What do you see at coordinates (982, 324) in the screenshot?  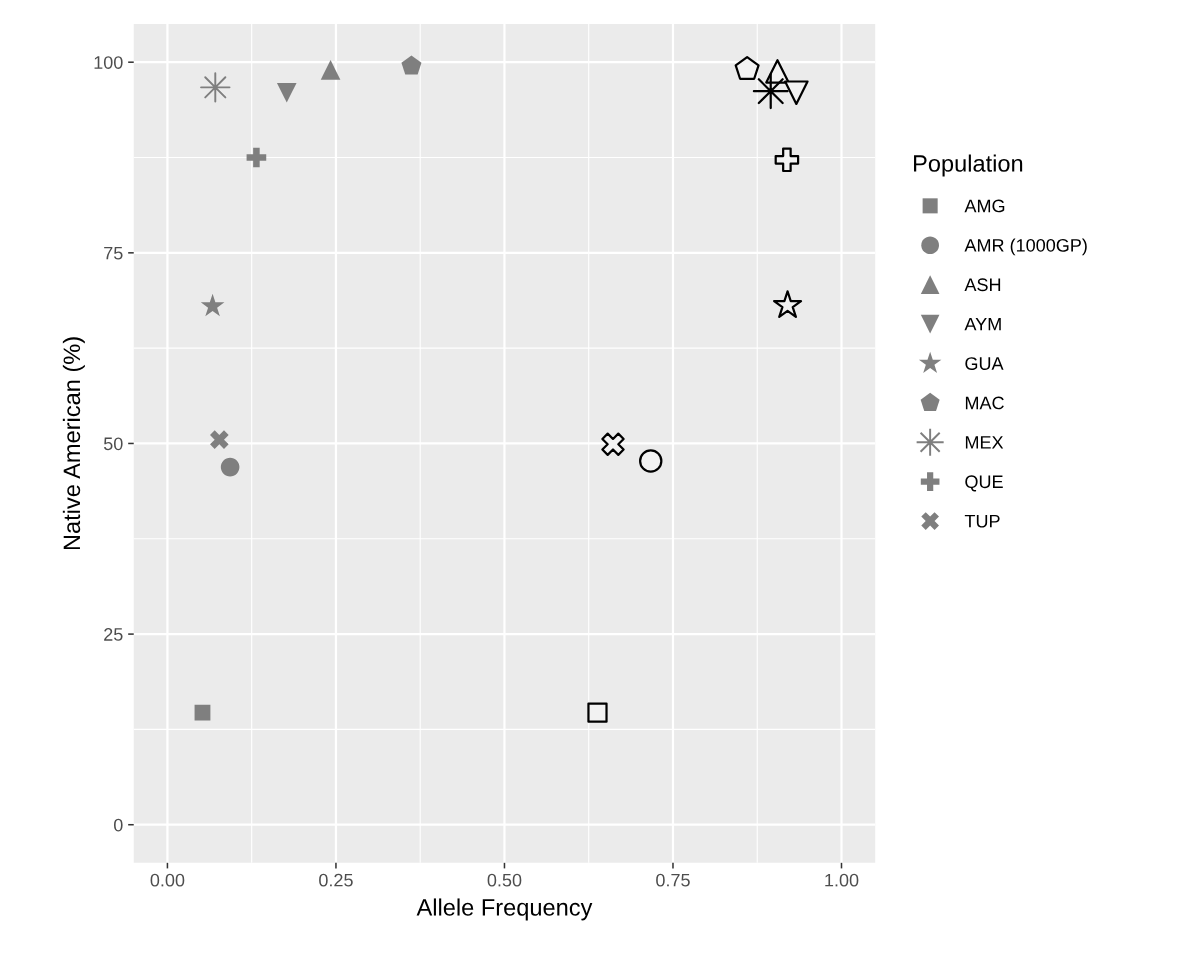 I see `legend-label: AYM` at bounding box center [982, 324].